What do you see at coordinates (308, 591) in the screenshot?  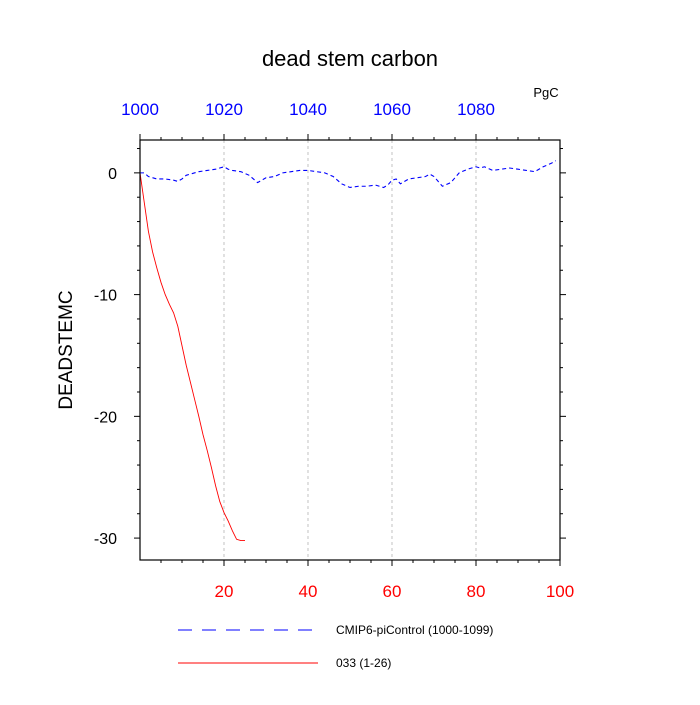 I see `x-tick-label-bottom: 40` at bounding box center [308, 591].